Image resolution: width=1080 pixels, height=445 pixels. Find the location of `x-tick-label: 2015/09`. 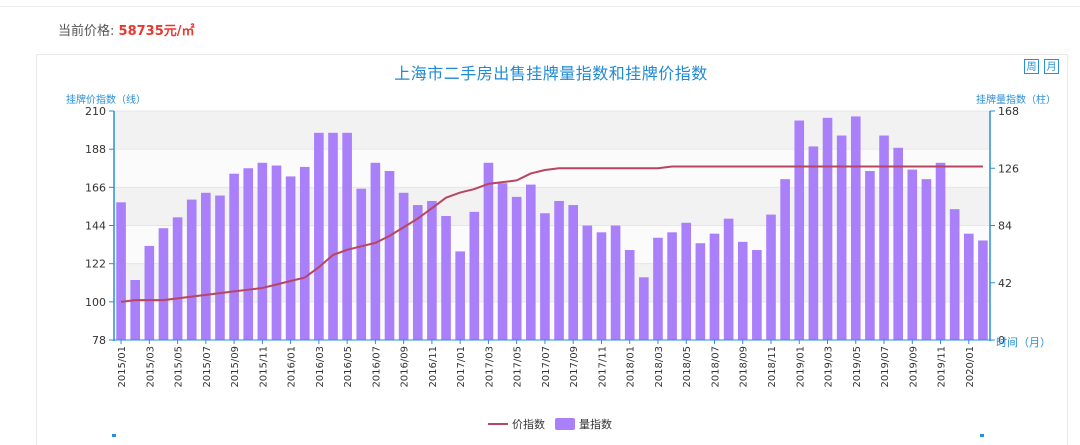

x-tick-label: 2015/09 is located at coordinates (235, 367).